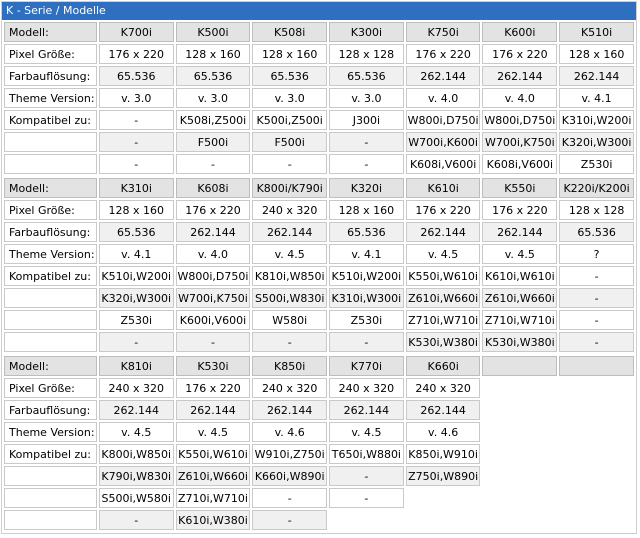 Image resolution: width=640 pixels, height=538 pixels. Describe the element at coordinates (596, 32) in the screenshot. I see `model-name: K510i` at that location.